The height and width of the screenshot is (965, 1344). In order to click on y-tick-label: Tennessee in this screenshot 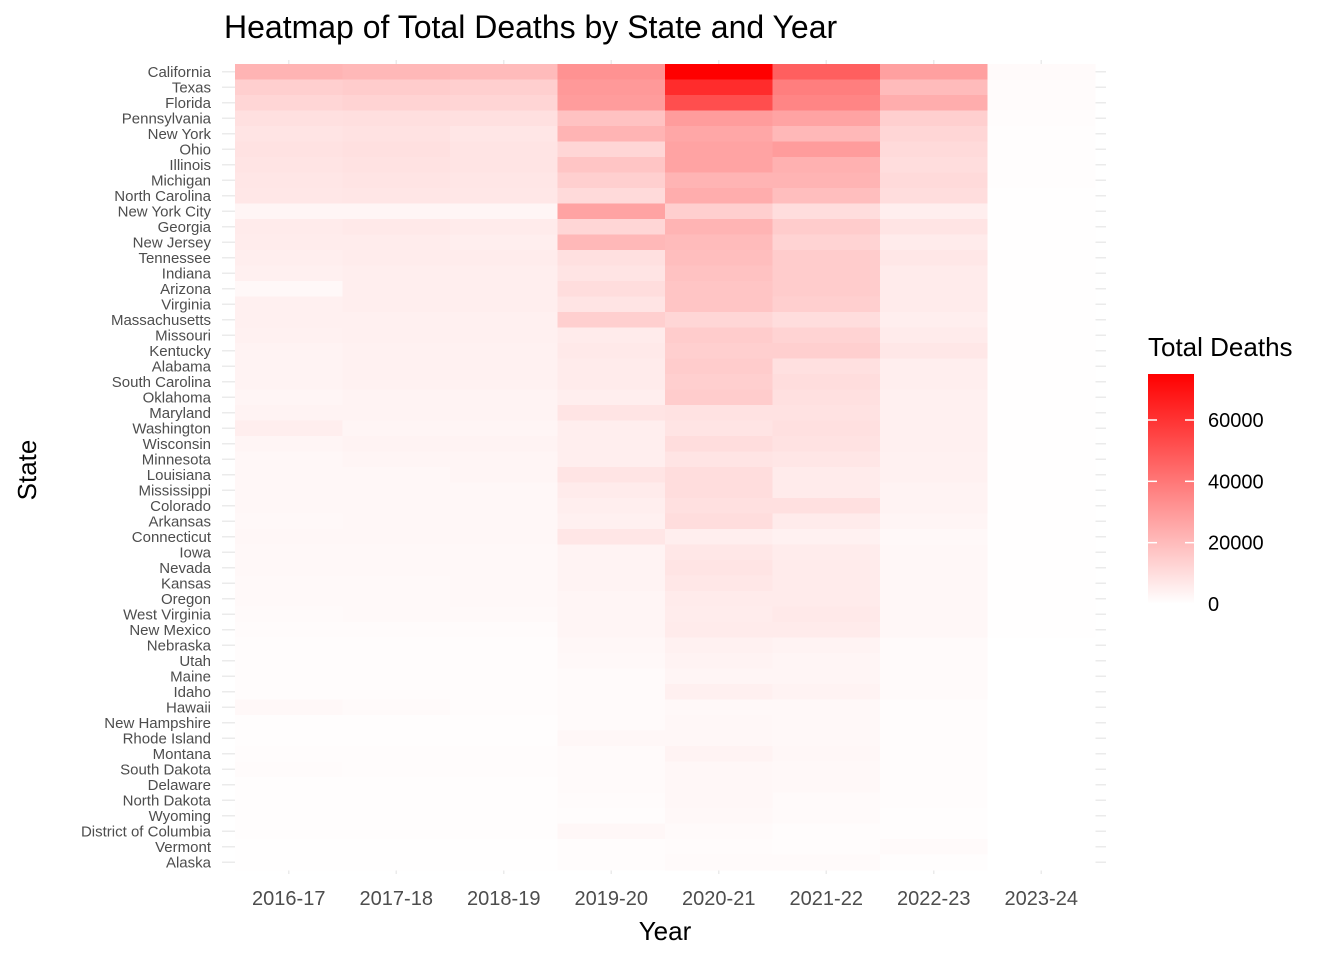, I will do `click(174, 258)`.